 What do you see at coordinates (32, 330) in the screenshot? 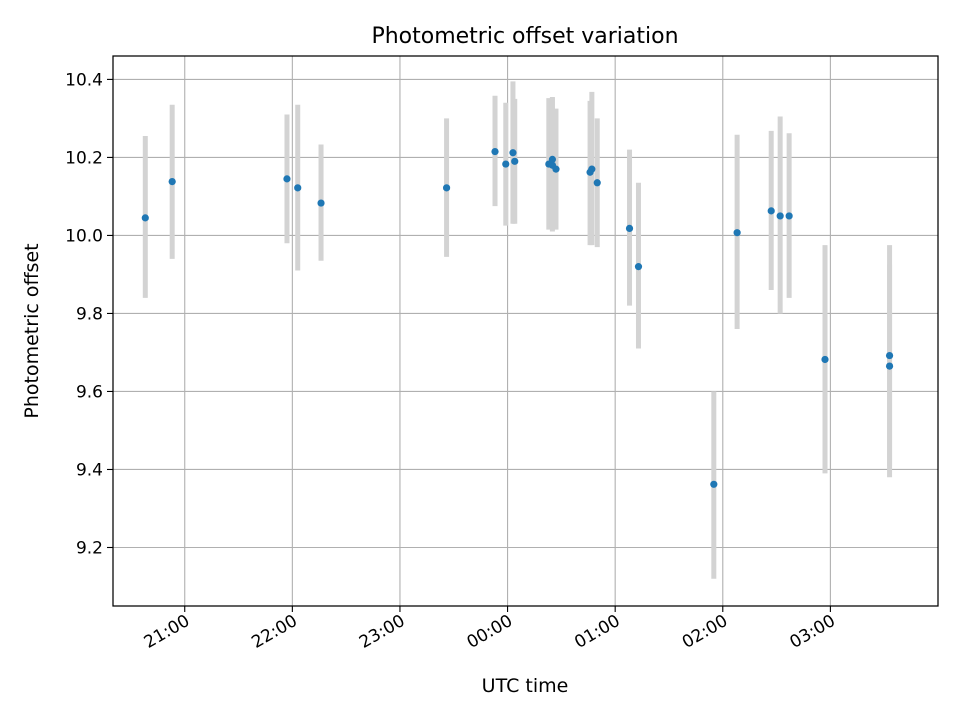
I see `y-axis-label: Photometric offset` at bounding box center [32, 330].